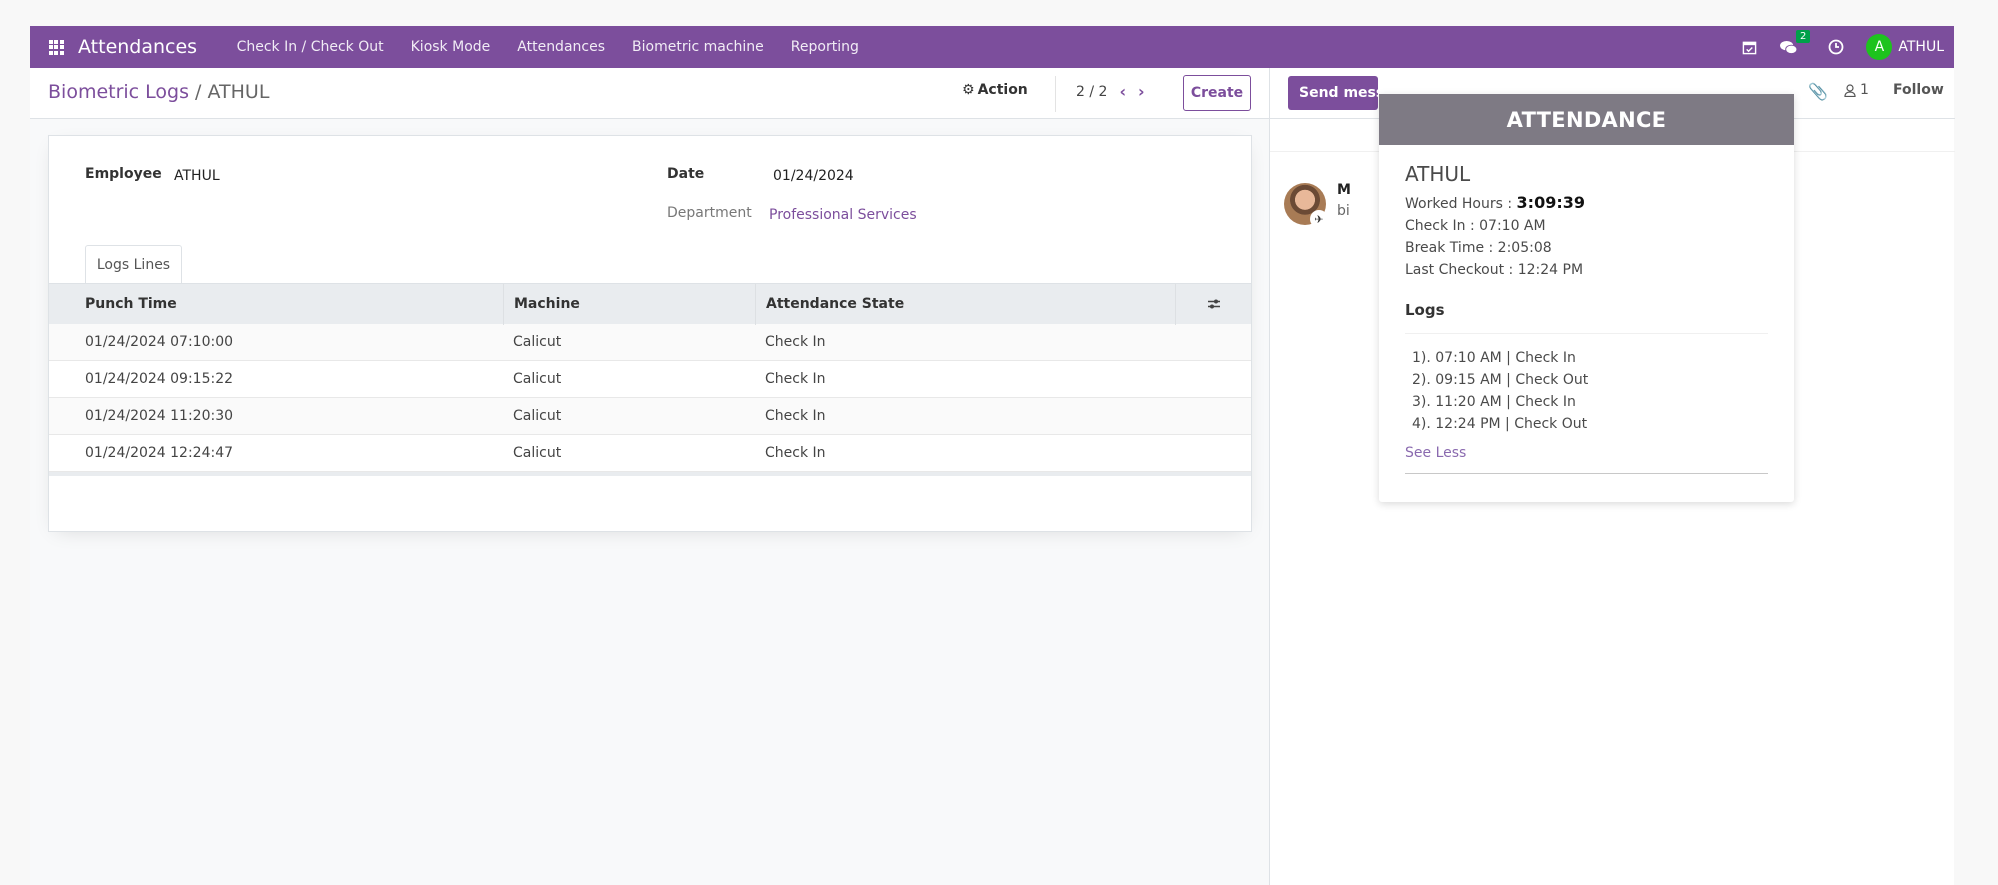 The height and width of the screenshot is (885, 1998). Describe the element at coordinates (1850, 90) in the screenshot. I see `user-icon` at that location.